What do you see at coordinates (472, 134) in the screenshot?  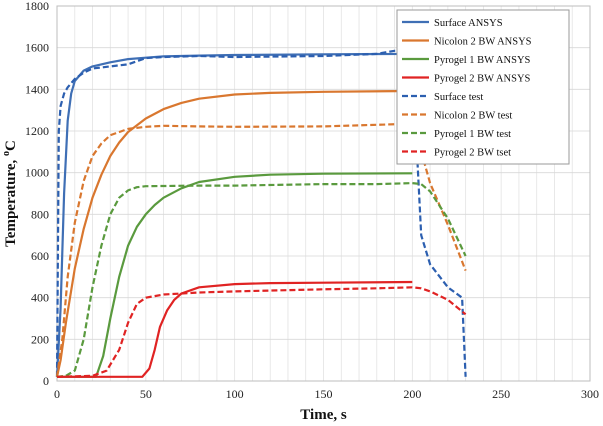 I see `legend-label: Pyrogel 1 BW test` at bounding box center [472, 134].